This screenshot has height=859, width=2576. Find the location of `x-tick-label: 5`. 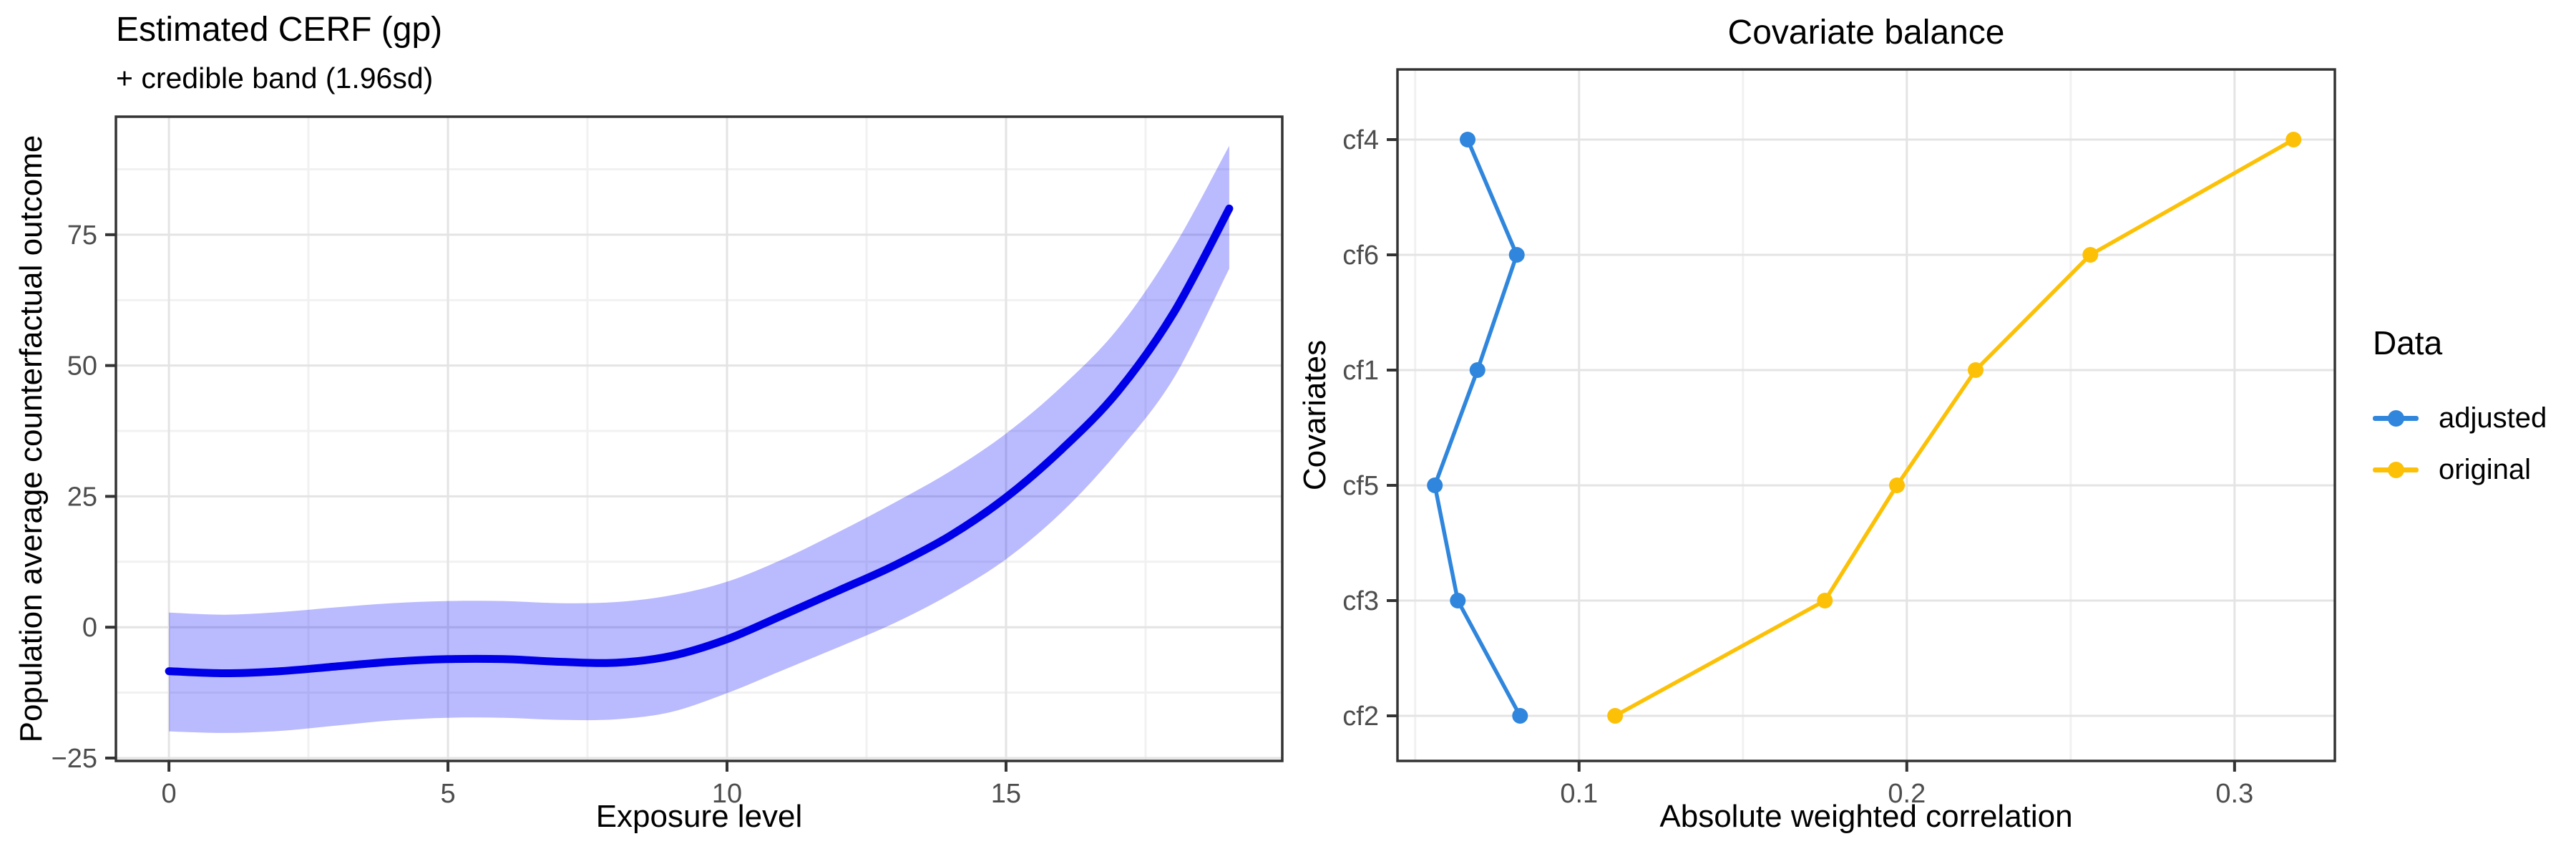

x-tick-label: 5 is located at coordinates (447, 794).